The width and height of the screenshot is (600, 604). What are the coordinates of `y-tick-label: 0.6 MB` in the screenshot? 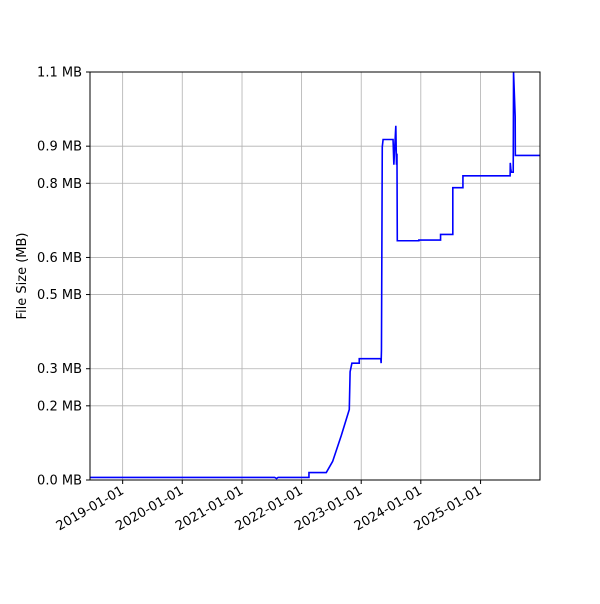 It's located at (59, 258).